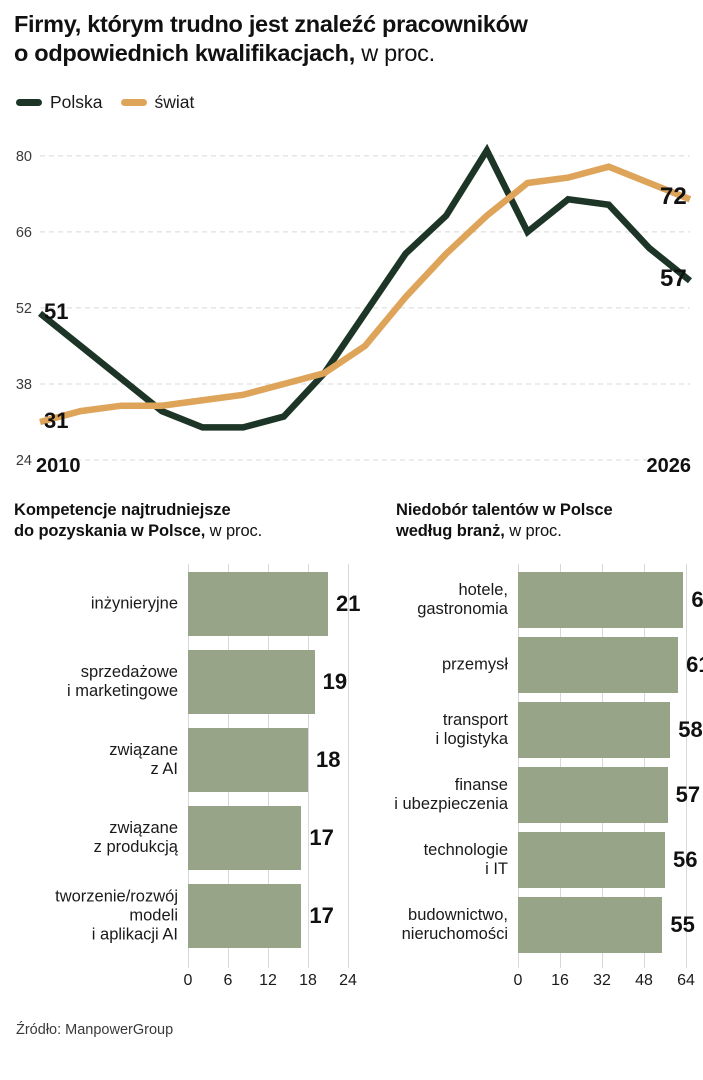 The height and width of the screenshot is (1080, 703). I want to click on line-value-label-end: 57, so click(673, 278).